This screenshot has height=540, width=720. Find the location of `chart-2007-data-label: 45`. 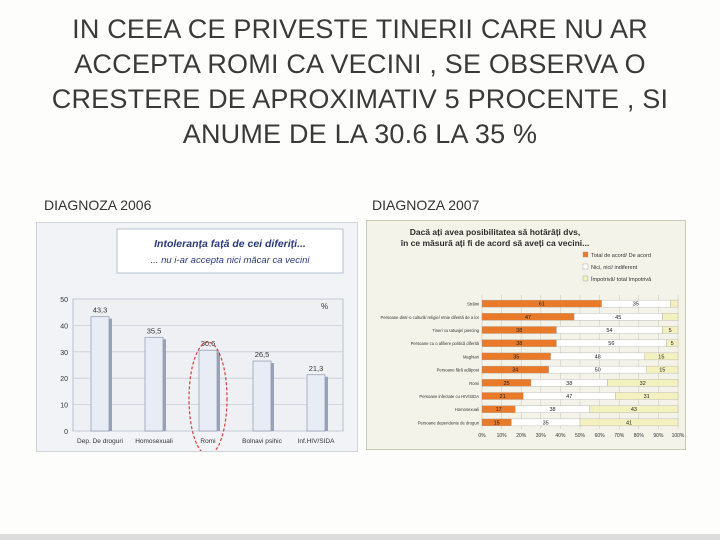

chart-2007-data-label: 45 is located at coordinates (618, 318).